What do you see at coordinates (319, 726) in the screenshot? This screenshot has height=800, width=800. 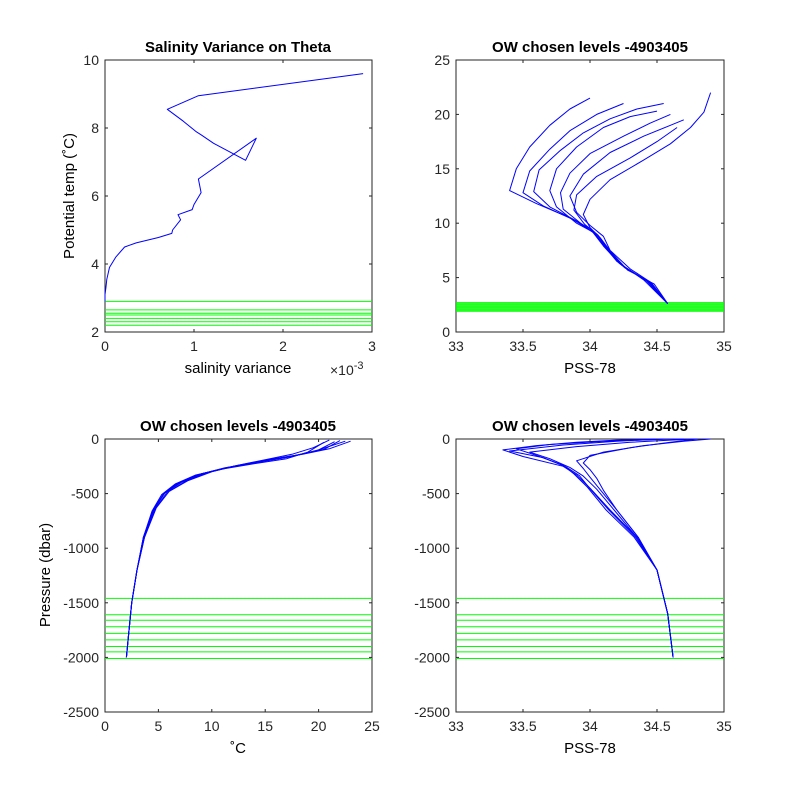 I see `x-tick-label: 20` at bounding box center [319, 726].